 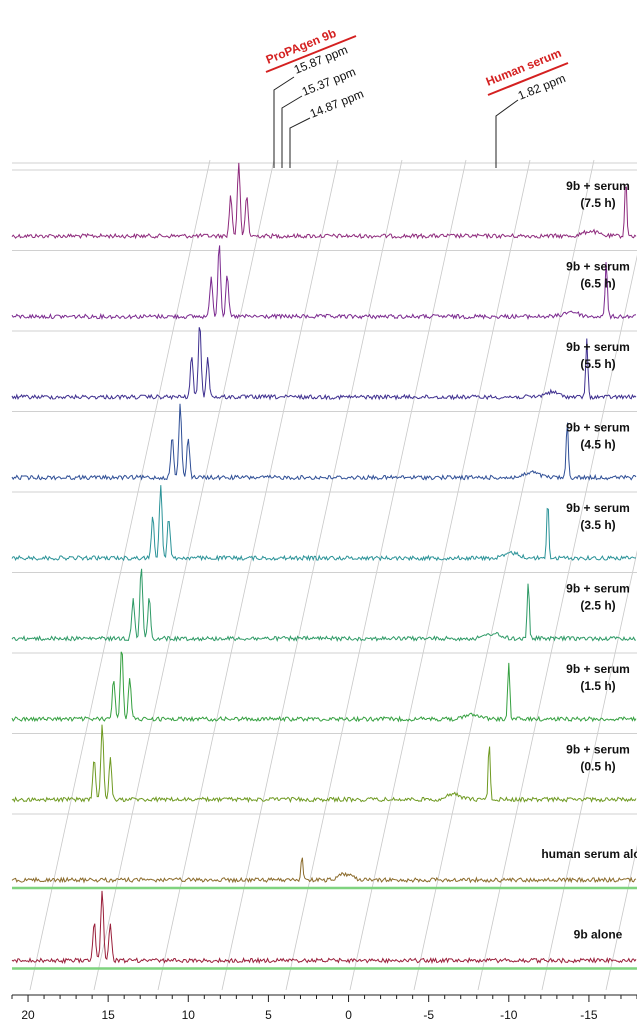 What do you see at coordinates (597, 203) in the screenshot?
I see `series-label: (7.5 h)` at bounding box center [597, 203].